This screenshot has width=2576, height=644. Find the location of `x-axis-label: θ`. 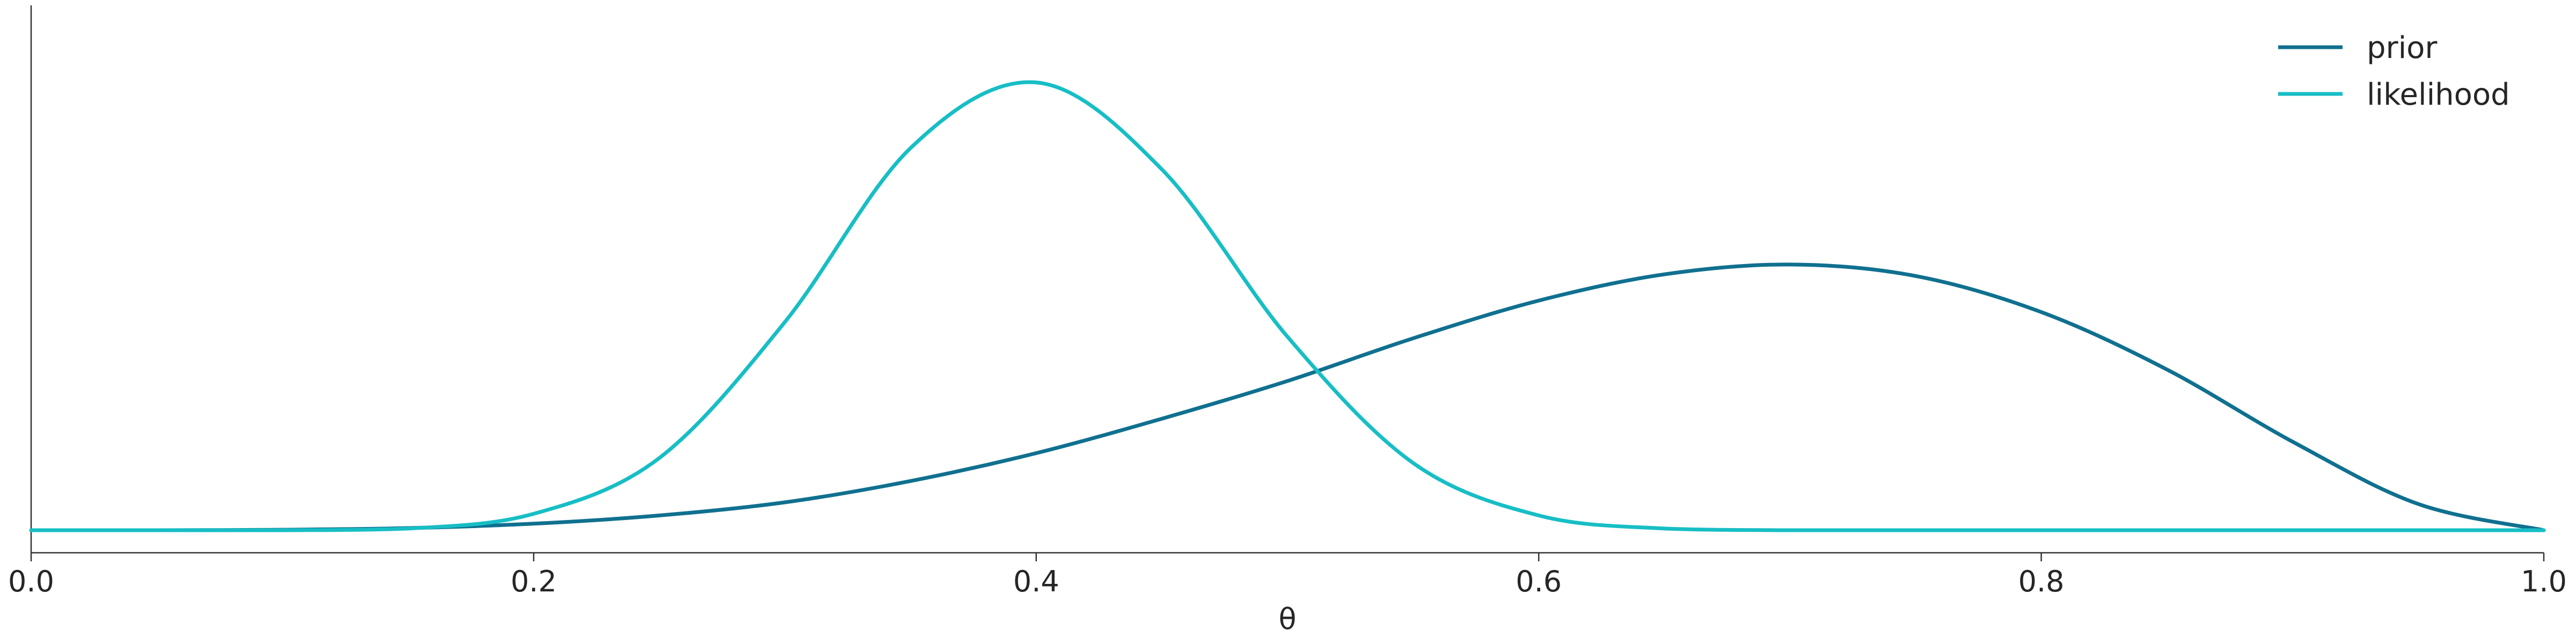

x-axis-label: θ is located at coordinates (1287, 619).